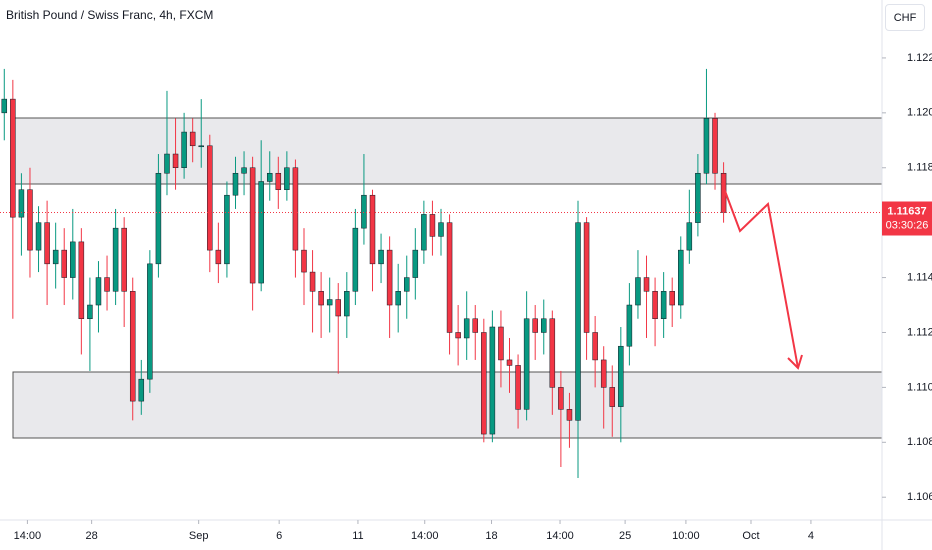 The image size is (932, 550). I want to click on y-tick-label: 1.10600, so click(919, 497).